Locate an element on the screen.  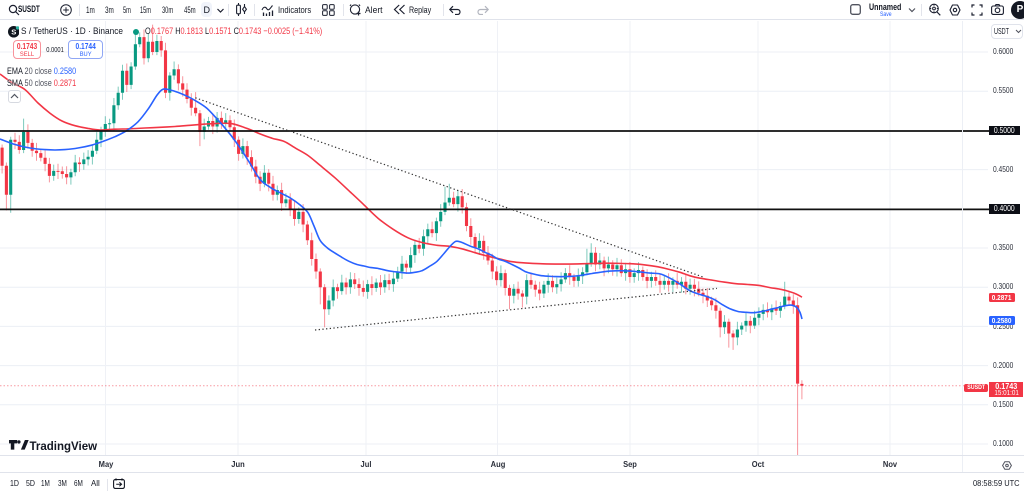
svg-text: TradingView is located at coordinates (64, 446).